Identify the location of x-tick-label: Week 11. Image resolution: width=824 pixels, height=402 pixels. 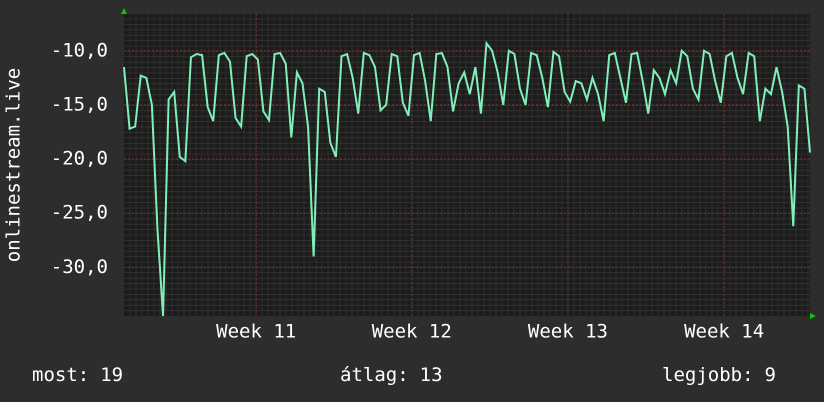
(256, 332).